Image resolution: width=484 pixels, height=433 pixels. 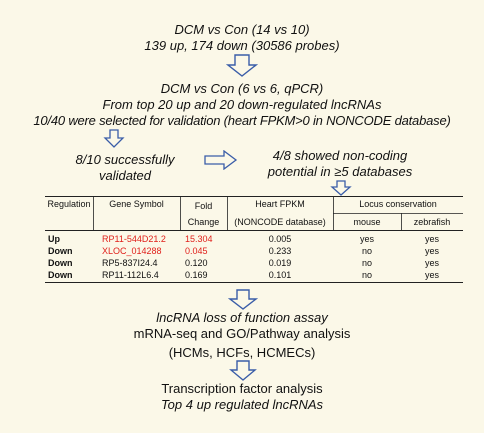 What do you see at coordinates (280, 239) in the screenshot?
I see `row-heart-fpkm: 0.005` at bounding box center [280, 239].